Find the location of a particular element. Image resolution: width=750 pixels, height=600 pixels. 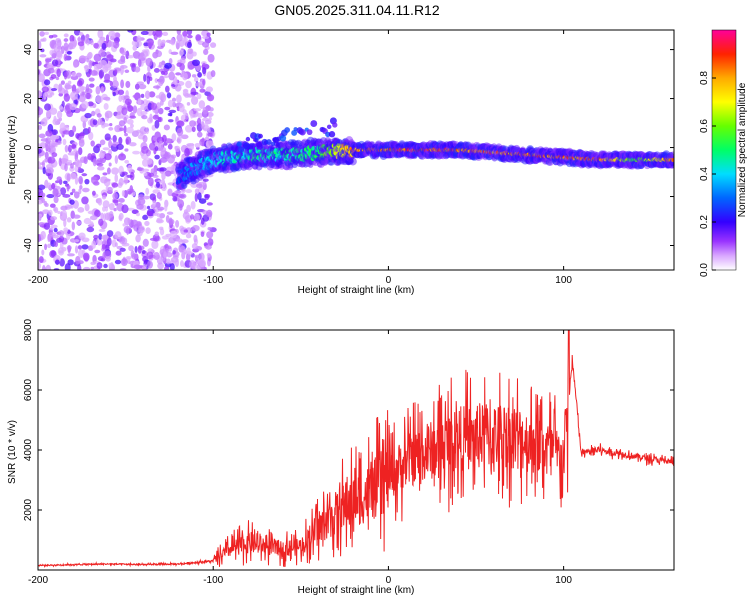

snr-xtick-label: 100 is located at coordinates (563, 580).